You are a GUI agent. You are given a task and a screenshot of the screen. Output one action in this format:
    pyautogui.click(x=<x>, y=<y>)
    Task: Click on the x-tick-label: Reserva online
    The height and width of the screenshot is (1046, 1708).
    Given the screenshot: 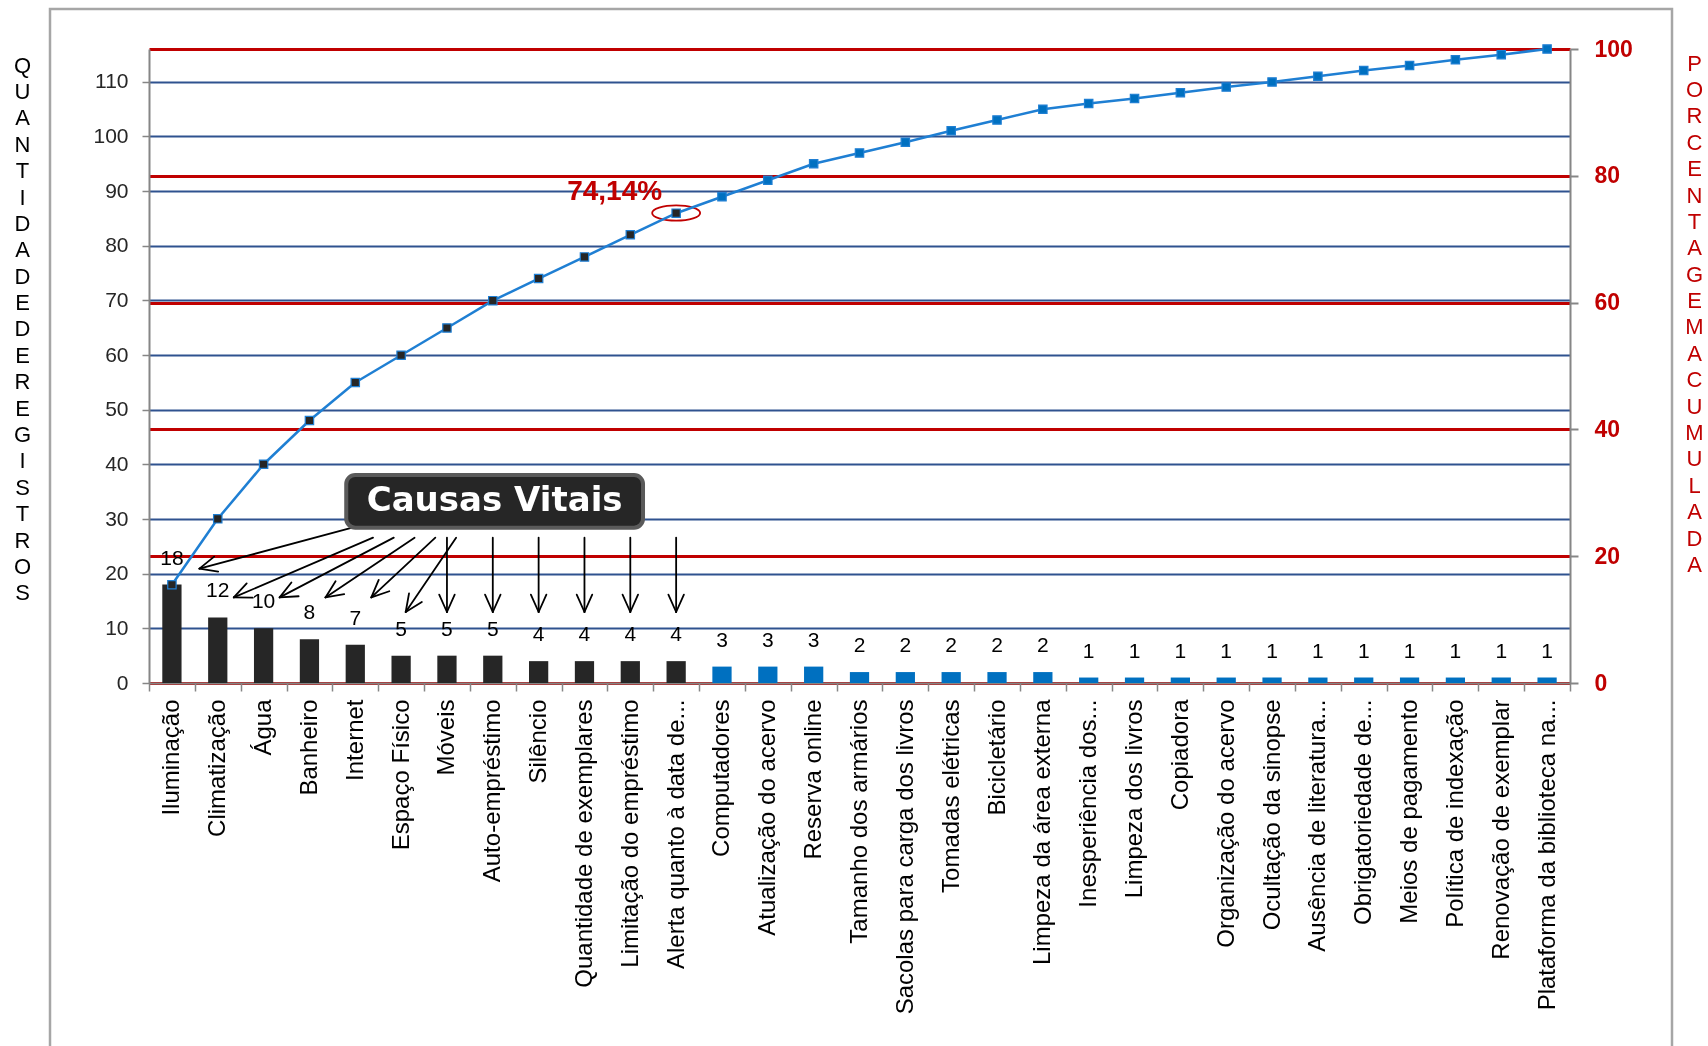 What is the action you would take?
    pyautogui.click(x=813, y=779)
    